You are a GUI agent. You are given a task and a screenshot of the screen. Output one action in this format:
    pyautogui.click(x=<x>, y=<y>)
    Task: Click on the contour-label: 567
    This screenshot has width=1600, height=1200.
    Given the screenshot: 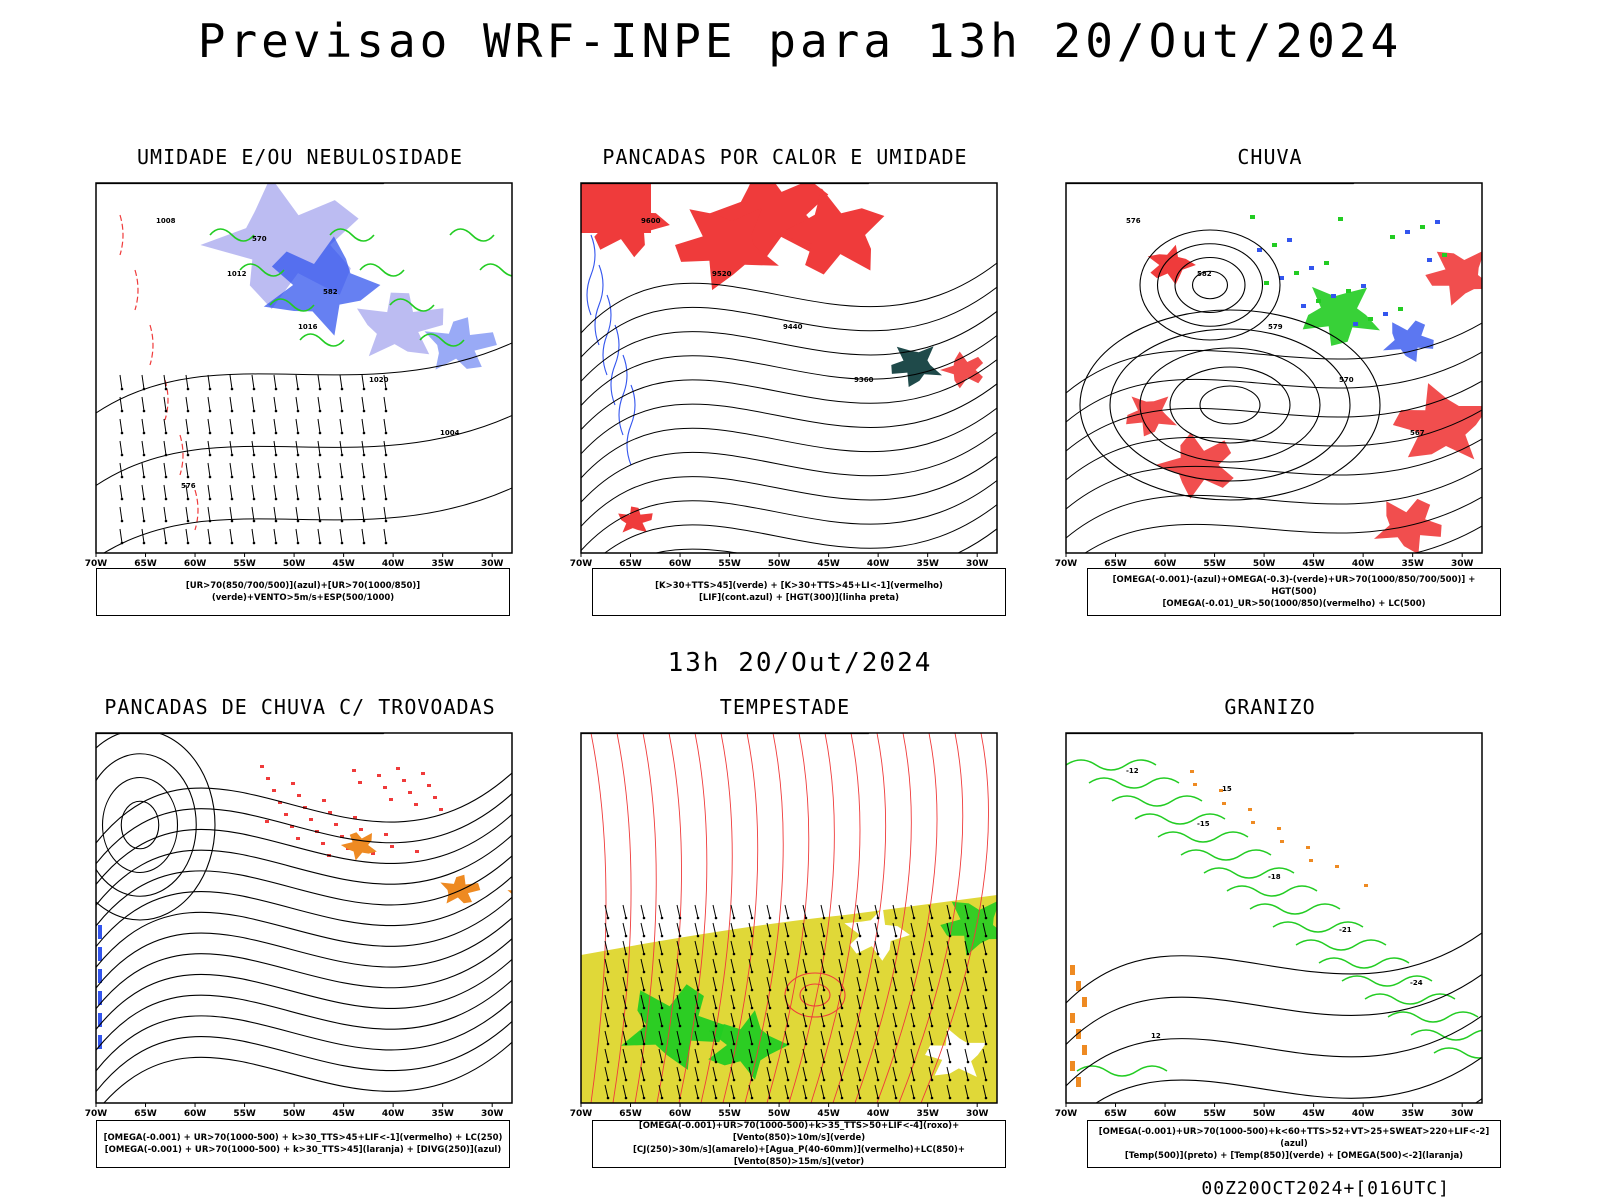 What is the action you would take?
    pyautogui.click(x=1417, y=433)
    